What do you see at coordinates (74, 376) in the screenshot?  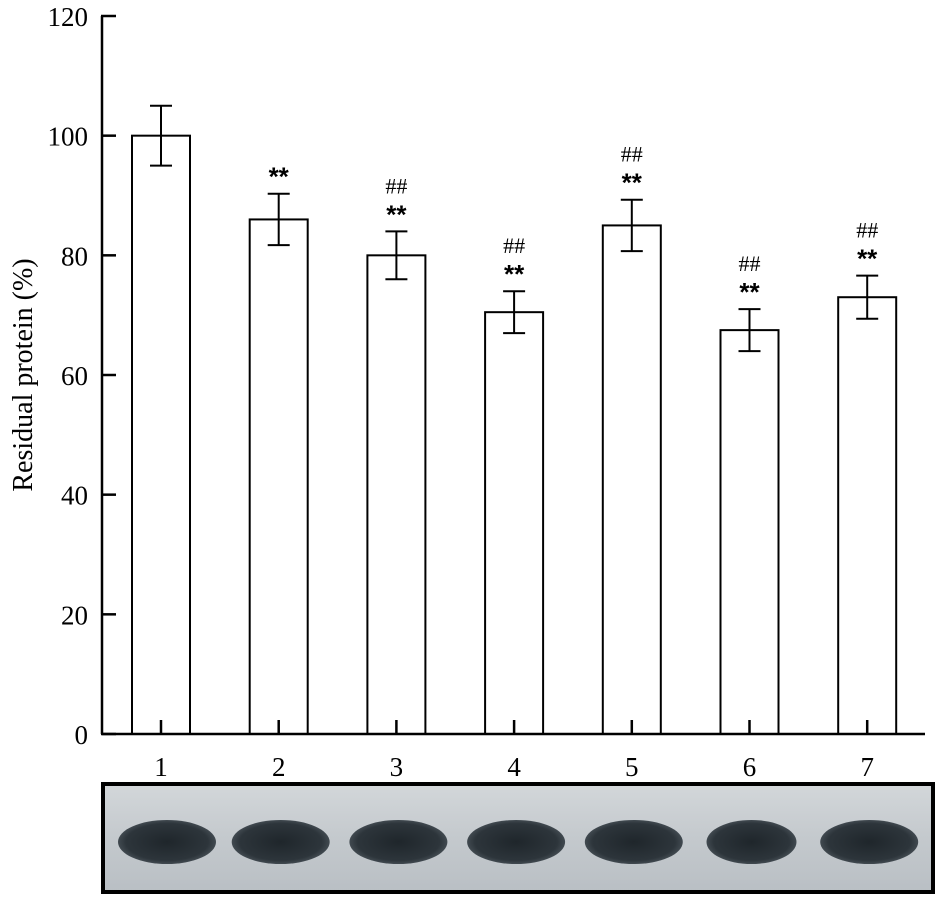 I see `y-tick-label: 60` at bounding box center [74, 376].